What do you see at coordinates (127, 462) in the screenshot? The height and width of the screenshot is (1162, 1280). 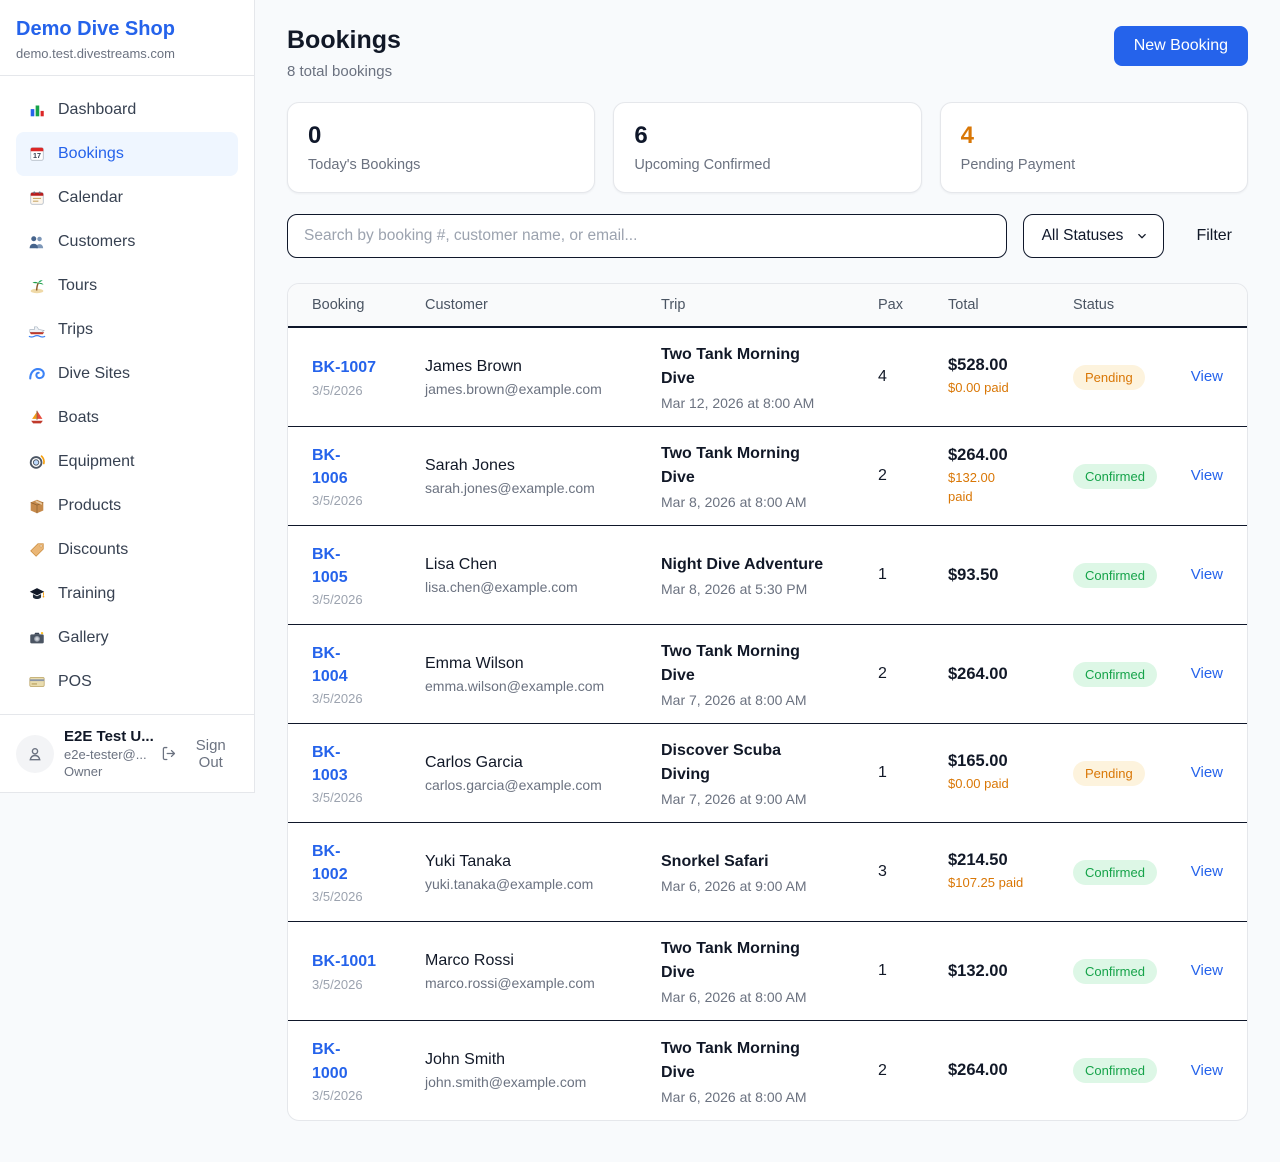 I see `sidebar-item-equipment: Equipment` at bounding box center [127, 462].